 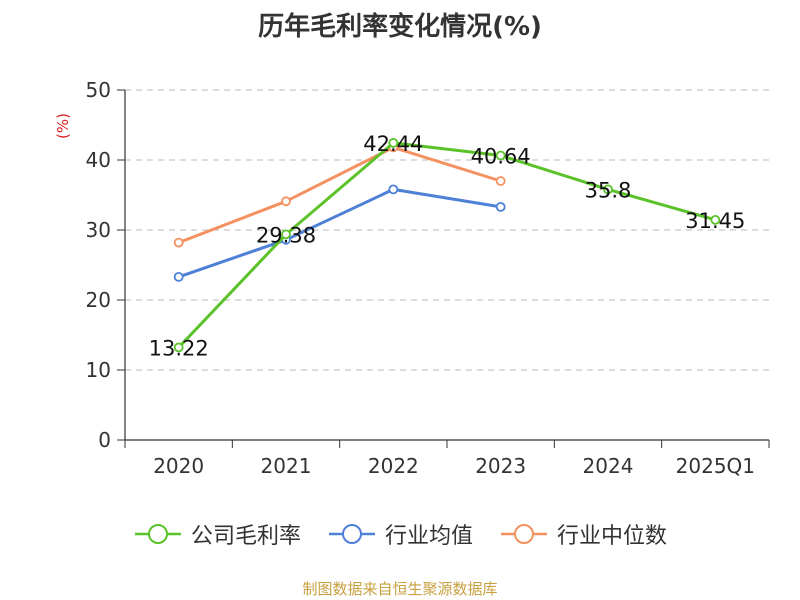 I want to click on legend: 公司毛利率 行业均值 行业中位数, so click(x=400, y=534).